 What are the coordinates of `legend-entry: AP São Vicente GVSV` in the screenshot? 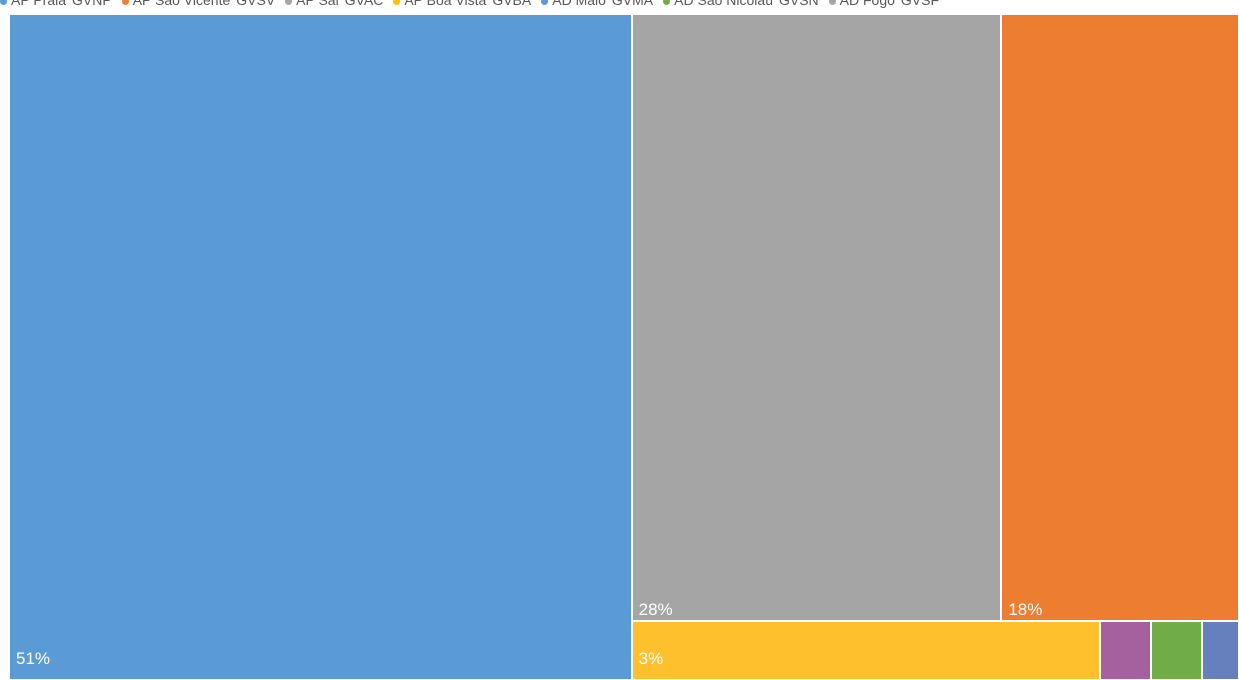 It's located at (198, 4).